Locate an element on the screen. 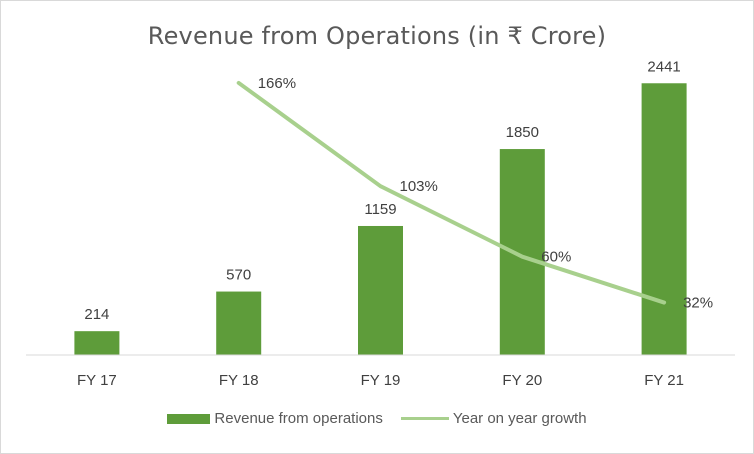 This screenshot has height=454, width=754. legend-label-revenue: Revenue from operations is located at coordinates (298, 418).